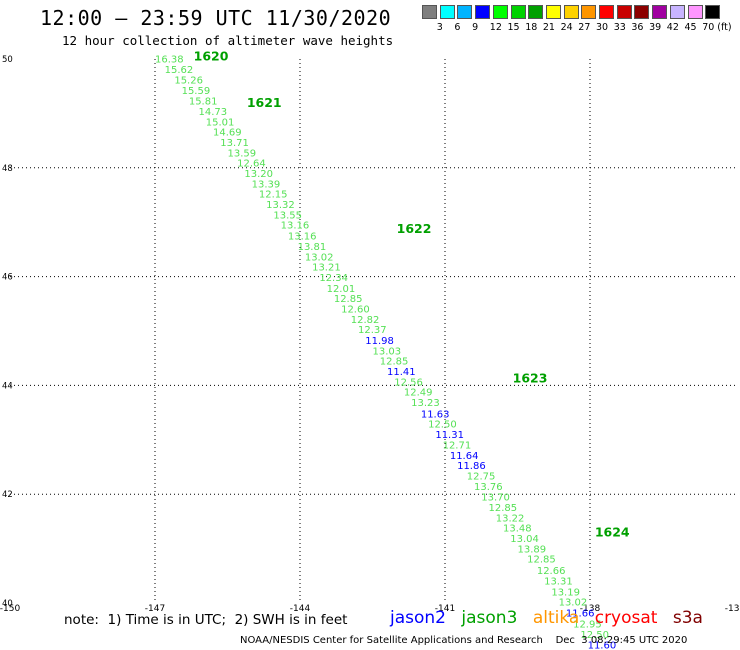 This screenshot has width=740, height=650. Describe the element at coordinates (280, 205) in the screenshot. I see `swh-point: 13.32` at that location.